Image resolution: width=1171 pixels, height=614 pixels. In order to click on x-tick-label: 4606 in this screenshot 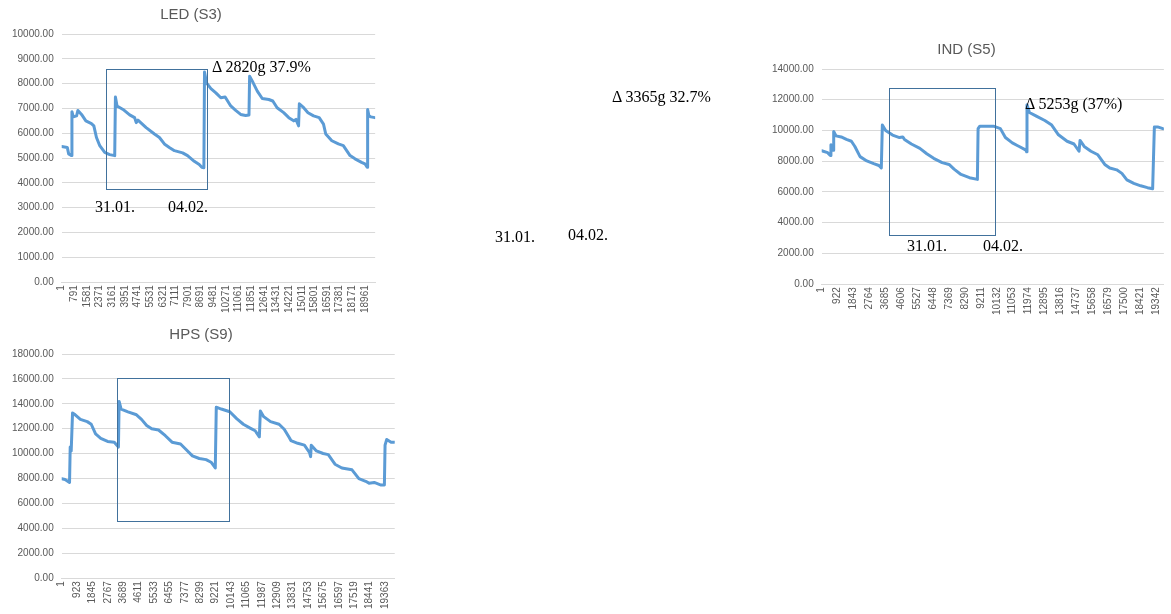, I will do `click(901, 298)`.